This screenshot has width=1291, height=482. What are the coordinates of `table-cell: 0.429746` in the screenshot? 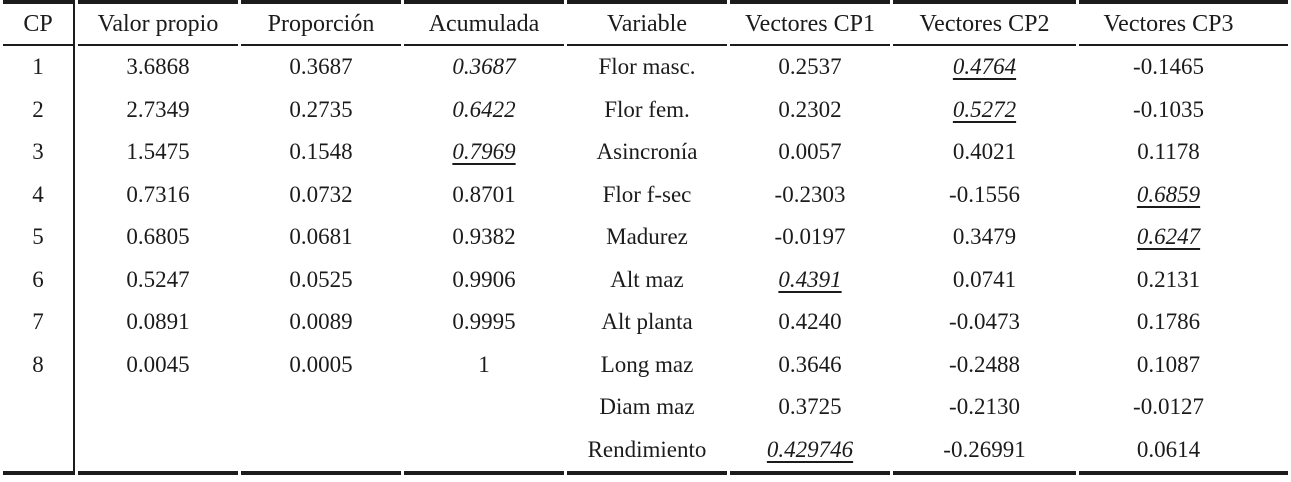 It's located at (810, 452).